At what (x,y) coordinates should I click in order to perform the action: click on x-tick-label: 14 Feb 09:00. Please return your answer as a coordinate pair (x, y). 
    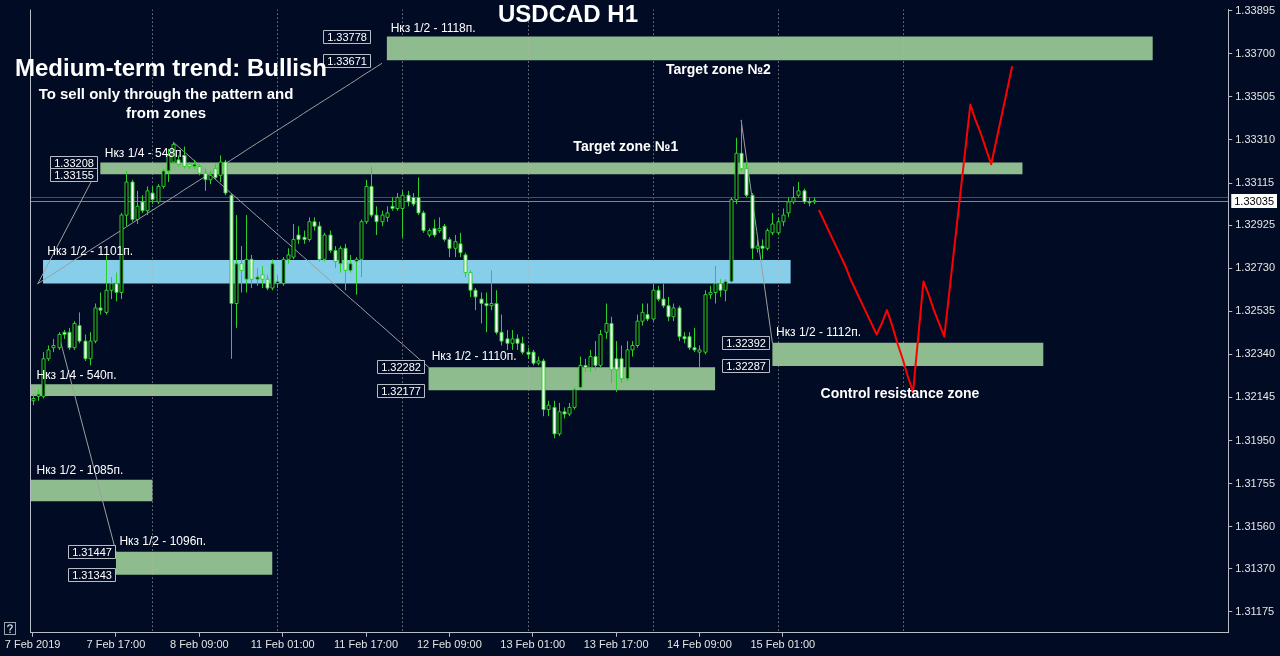
    Looking at the image, I should click on (699, 644).